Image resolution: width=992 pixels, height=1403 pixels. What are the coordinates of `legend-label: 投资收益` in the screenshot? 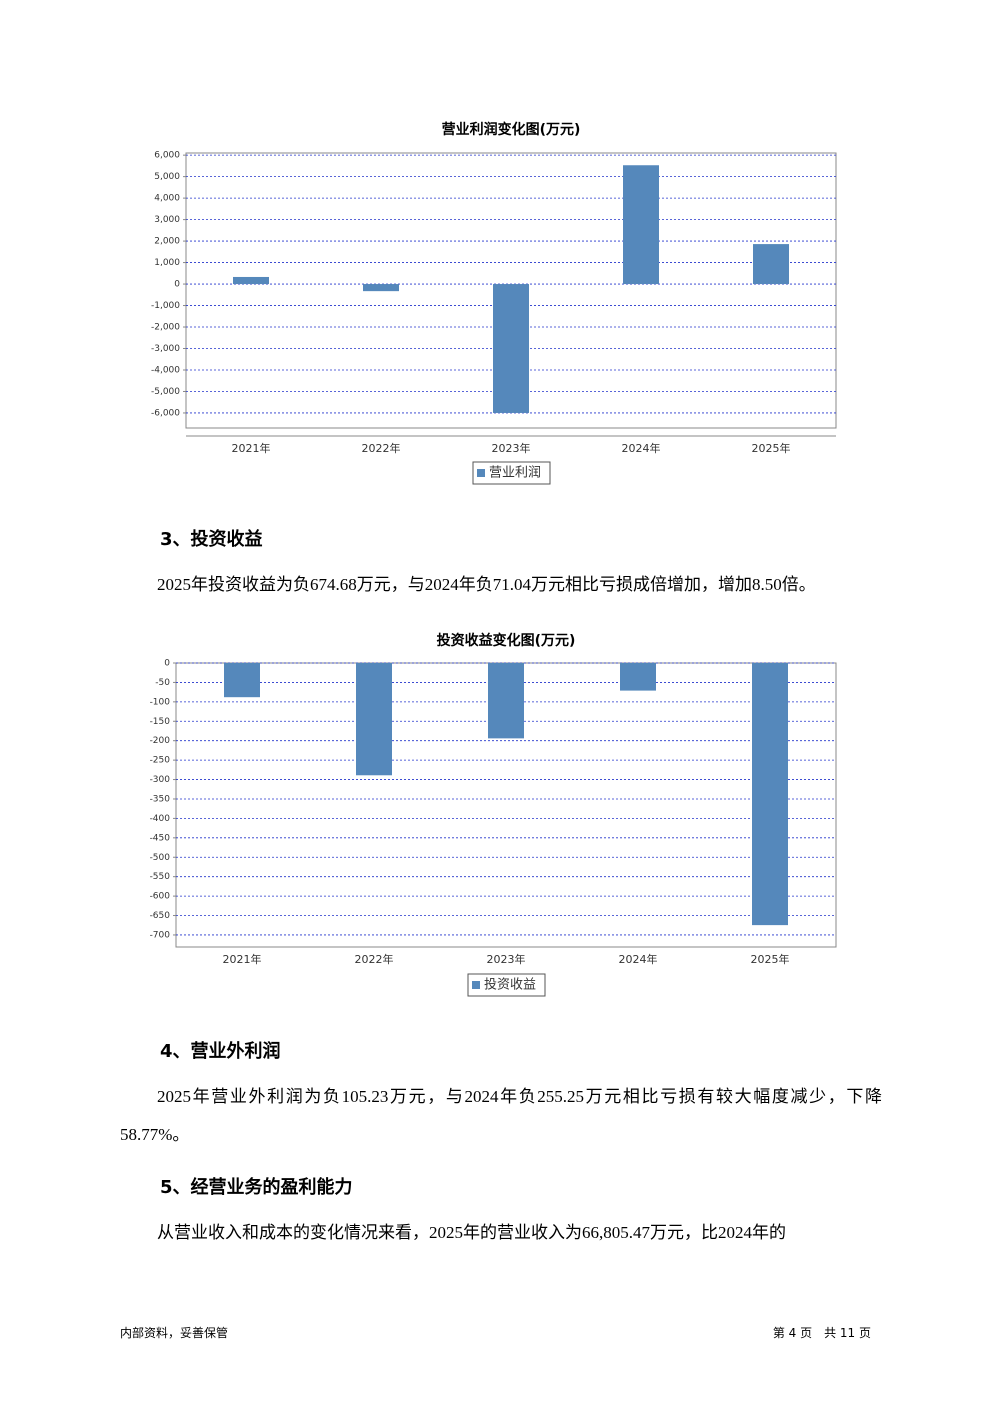 It's located at (510, 985).